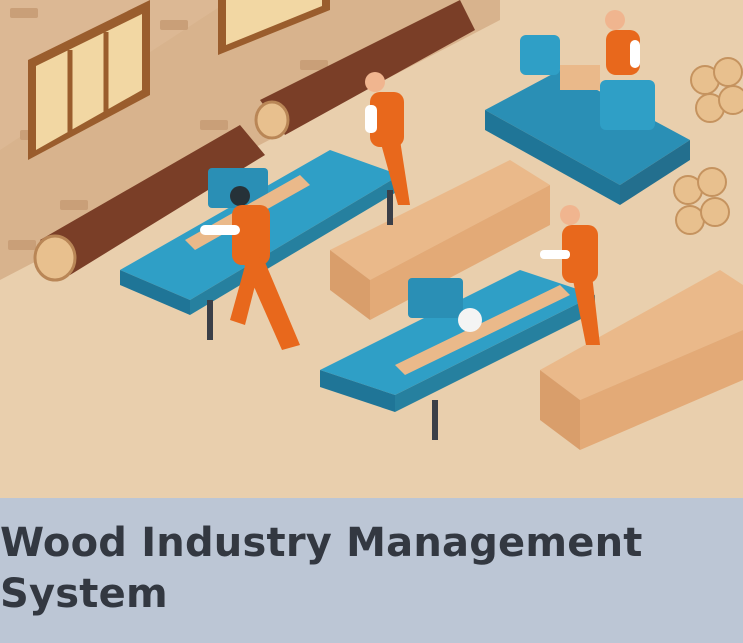 The width and height of the screenshot is (743, 643). I want to click on plank-stack-right, so click(641, 360).